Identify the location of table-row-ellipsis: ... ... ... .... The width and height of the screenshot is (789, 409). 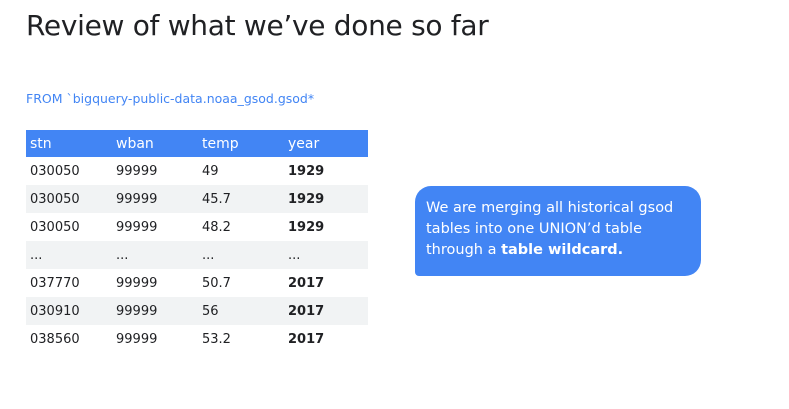
(197, 255).